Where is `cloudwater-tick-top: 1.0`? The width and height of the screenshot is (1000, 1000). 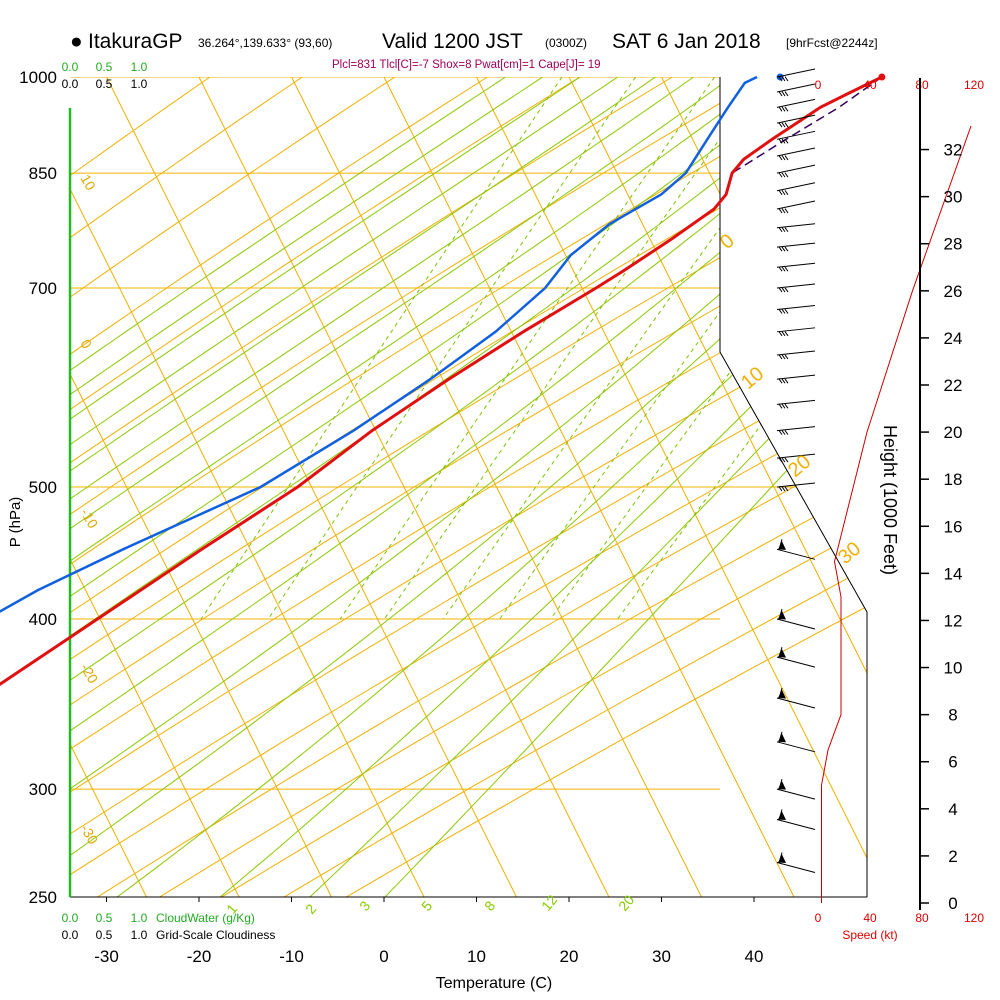
cloudwater-tick-top: 1.0 is located at coordinates (139, 67).